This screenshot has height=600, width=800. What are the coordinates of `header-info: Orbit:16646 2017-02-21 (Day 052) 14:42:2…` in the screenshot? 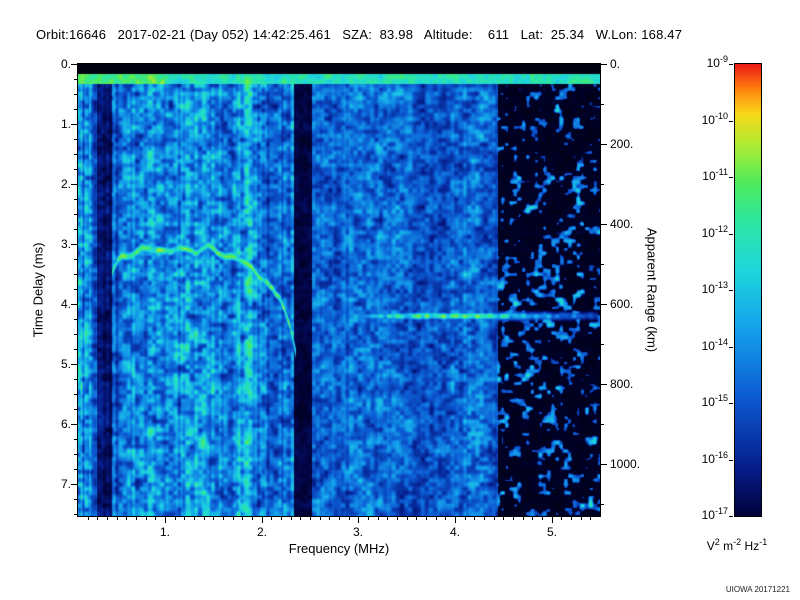 It's located at (359, 34).